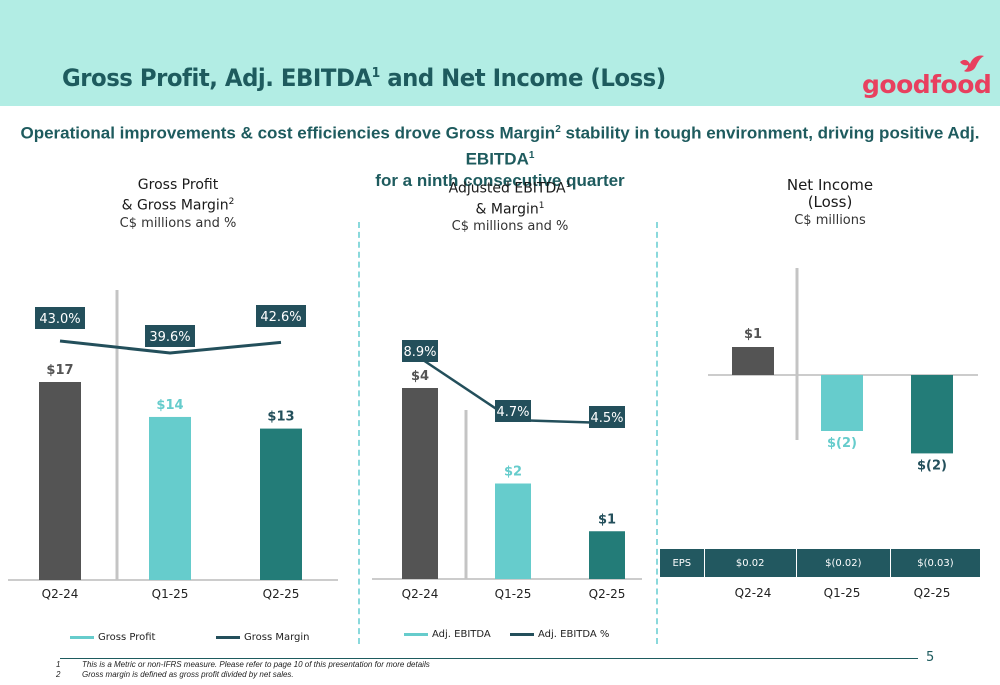 This screenshot has width=1000, height=685. I want to click on gp-margin-label-q2-25: 42.6%, so click(280, 317).